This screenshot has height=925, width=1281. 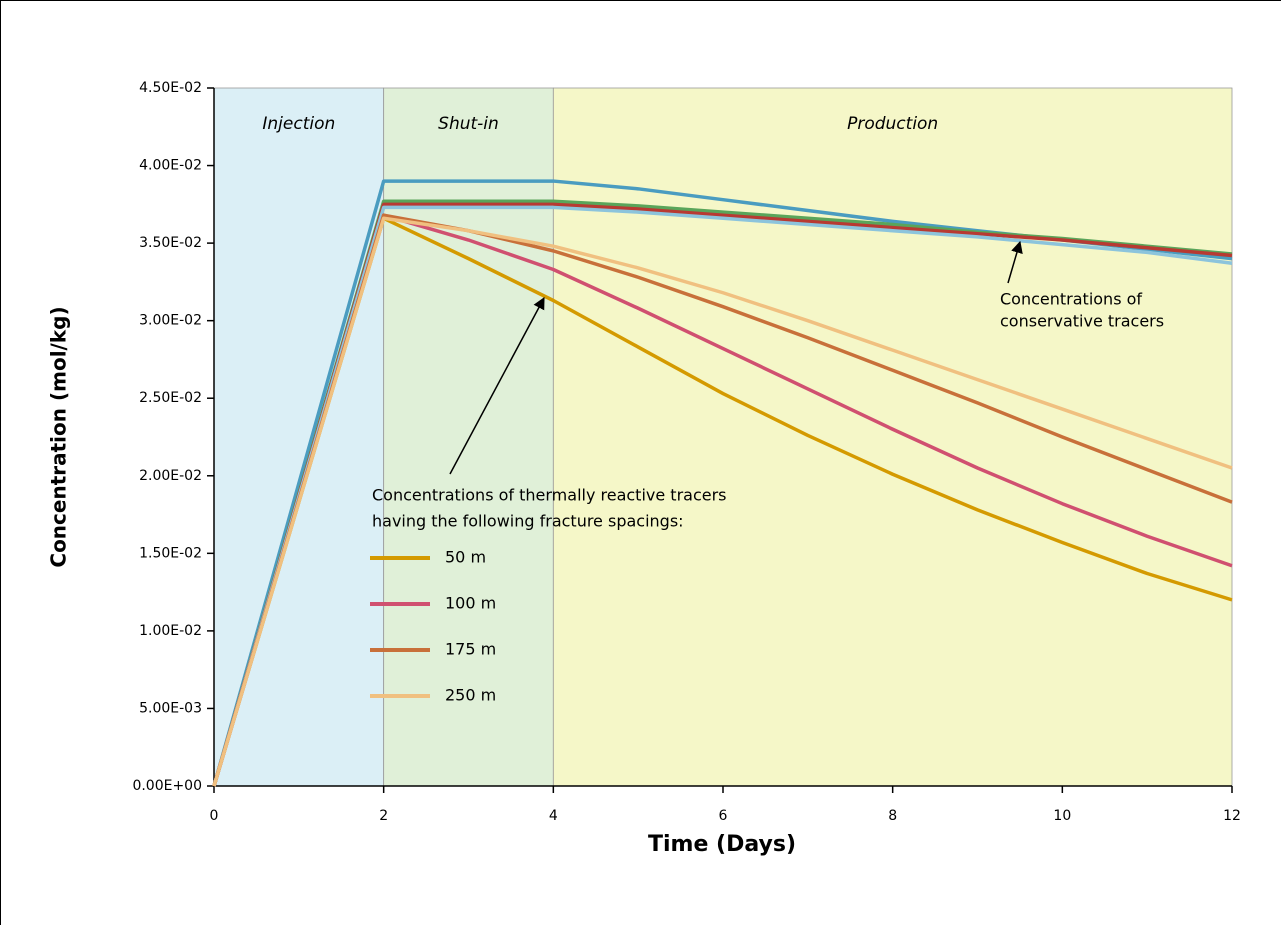 What do you see at coordinates (468, 124) in the screenshot?
I see `region-label: Shut-in` at bounding box center [468, 124].